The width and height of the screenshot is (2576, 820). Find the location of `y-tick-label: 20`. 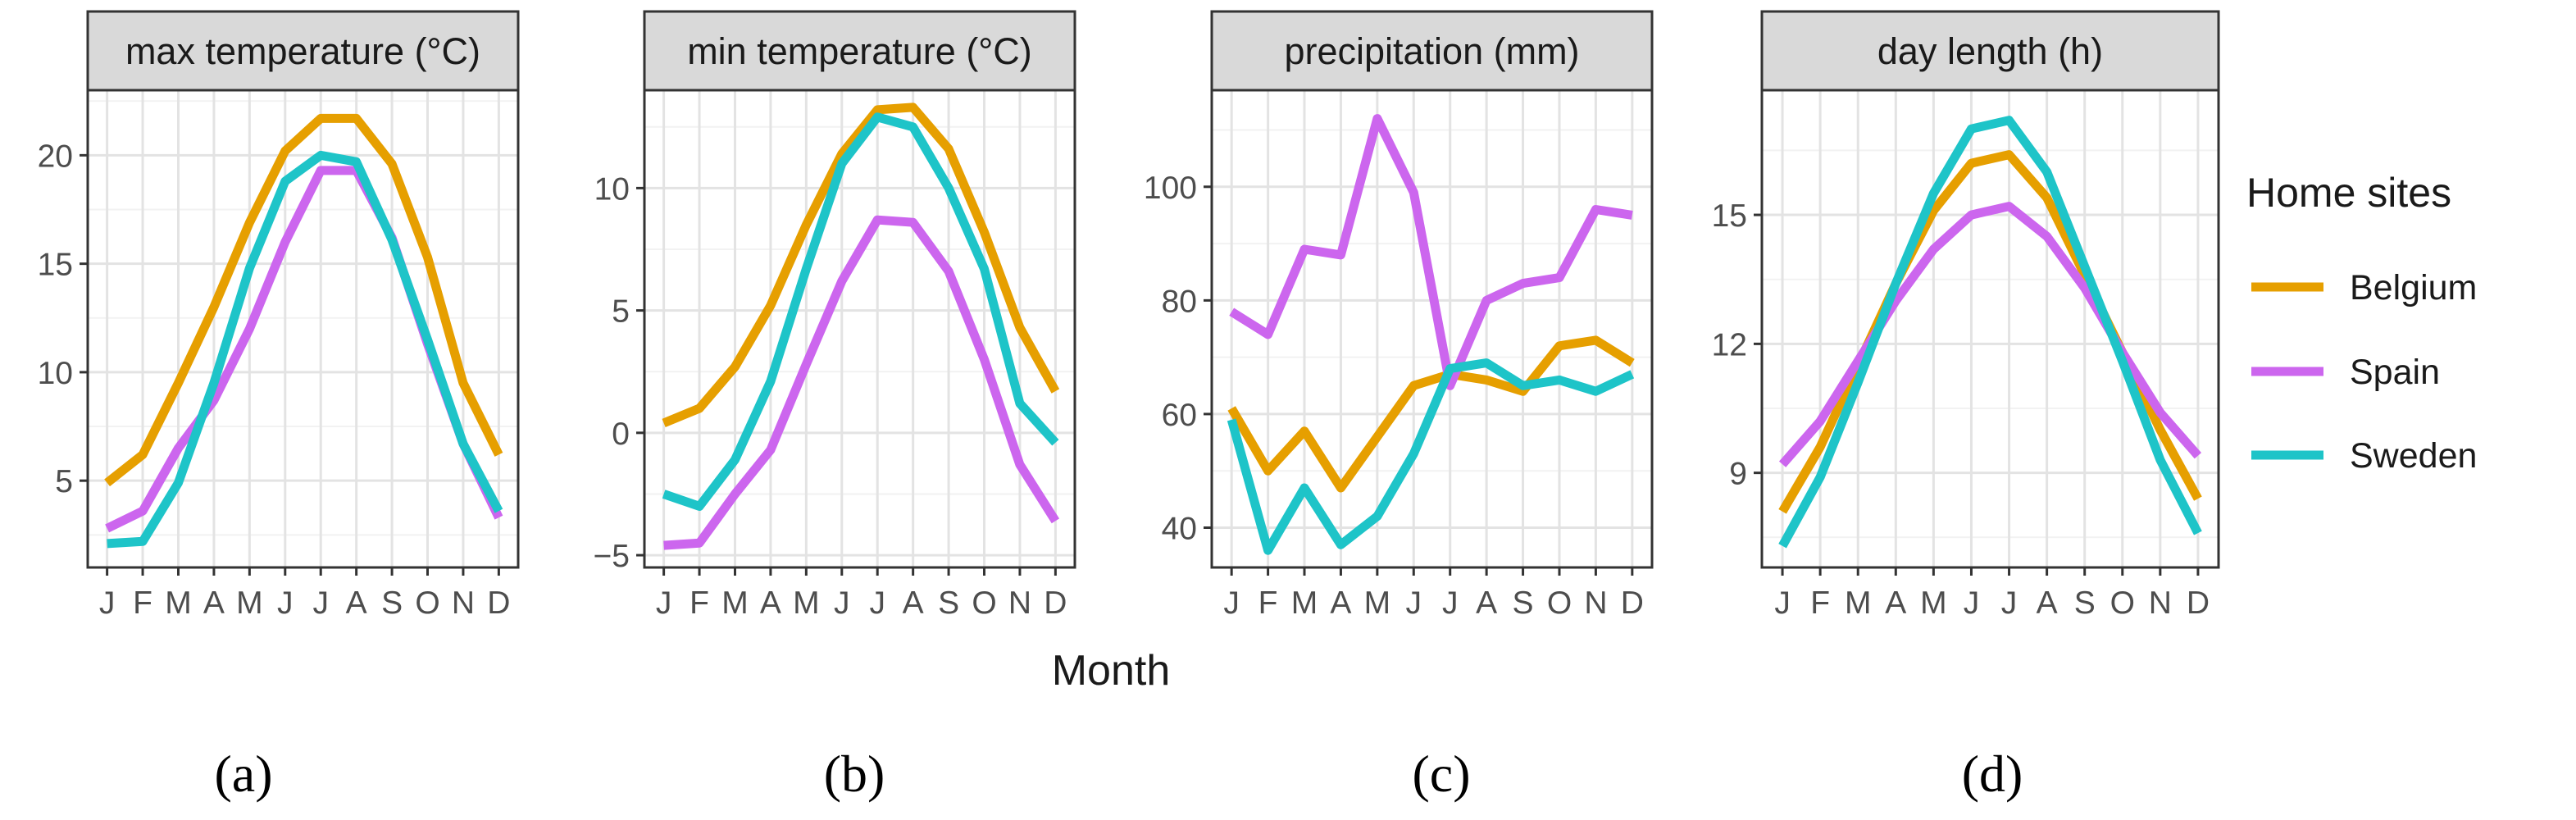

y-tick-label: 20 is located at coordinates (55, 156).